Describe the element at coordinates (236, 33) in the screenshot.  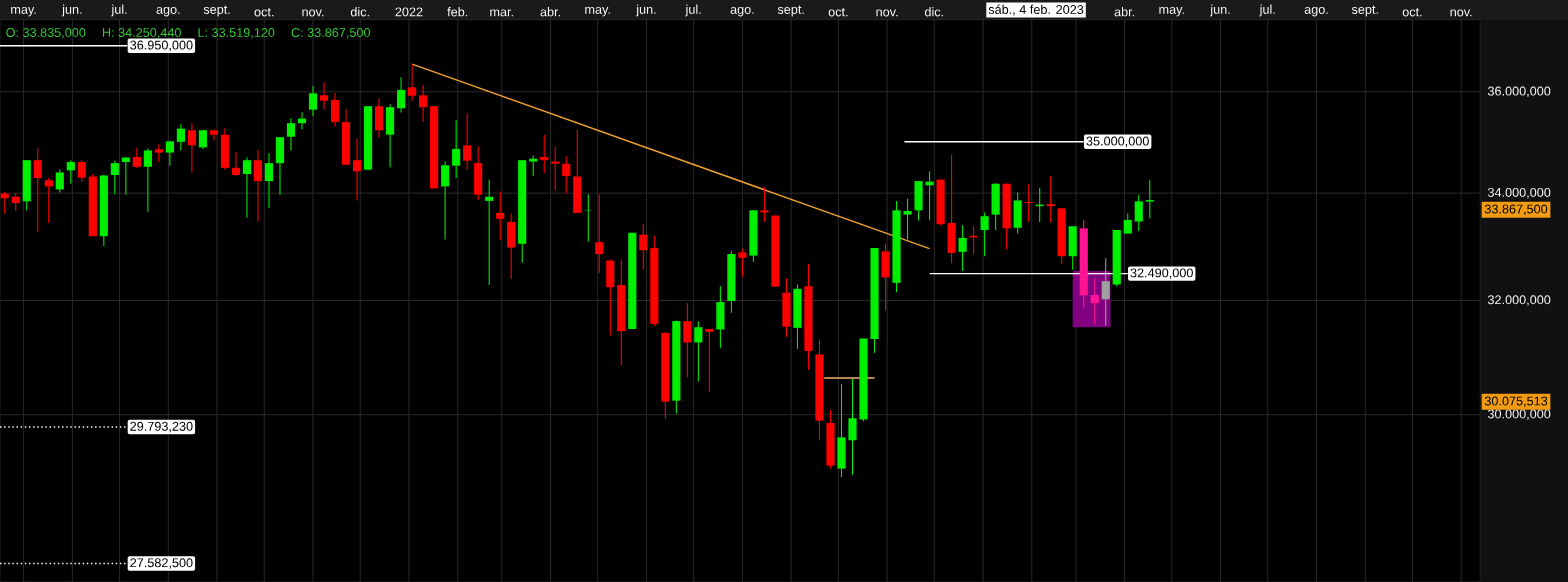
I see `annotation: L: 33.519,120` at that location.